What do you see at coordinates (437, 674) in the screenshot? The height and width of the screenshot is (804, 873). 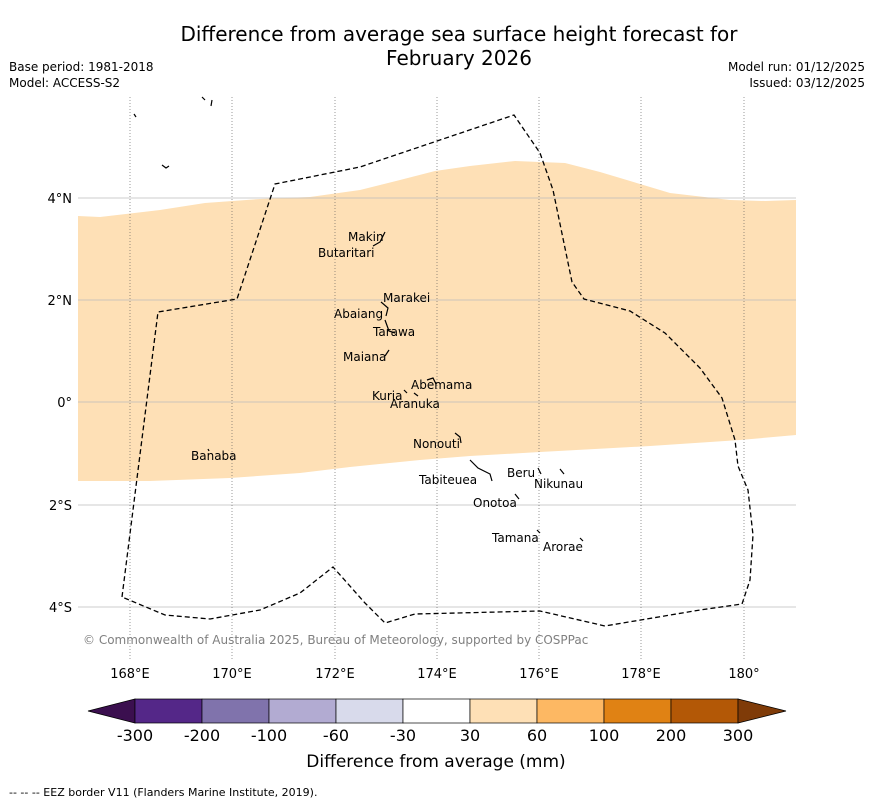 I see `lon-tick: 174°E` at bounding box center [437, 674].